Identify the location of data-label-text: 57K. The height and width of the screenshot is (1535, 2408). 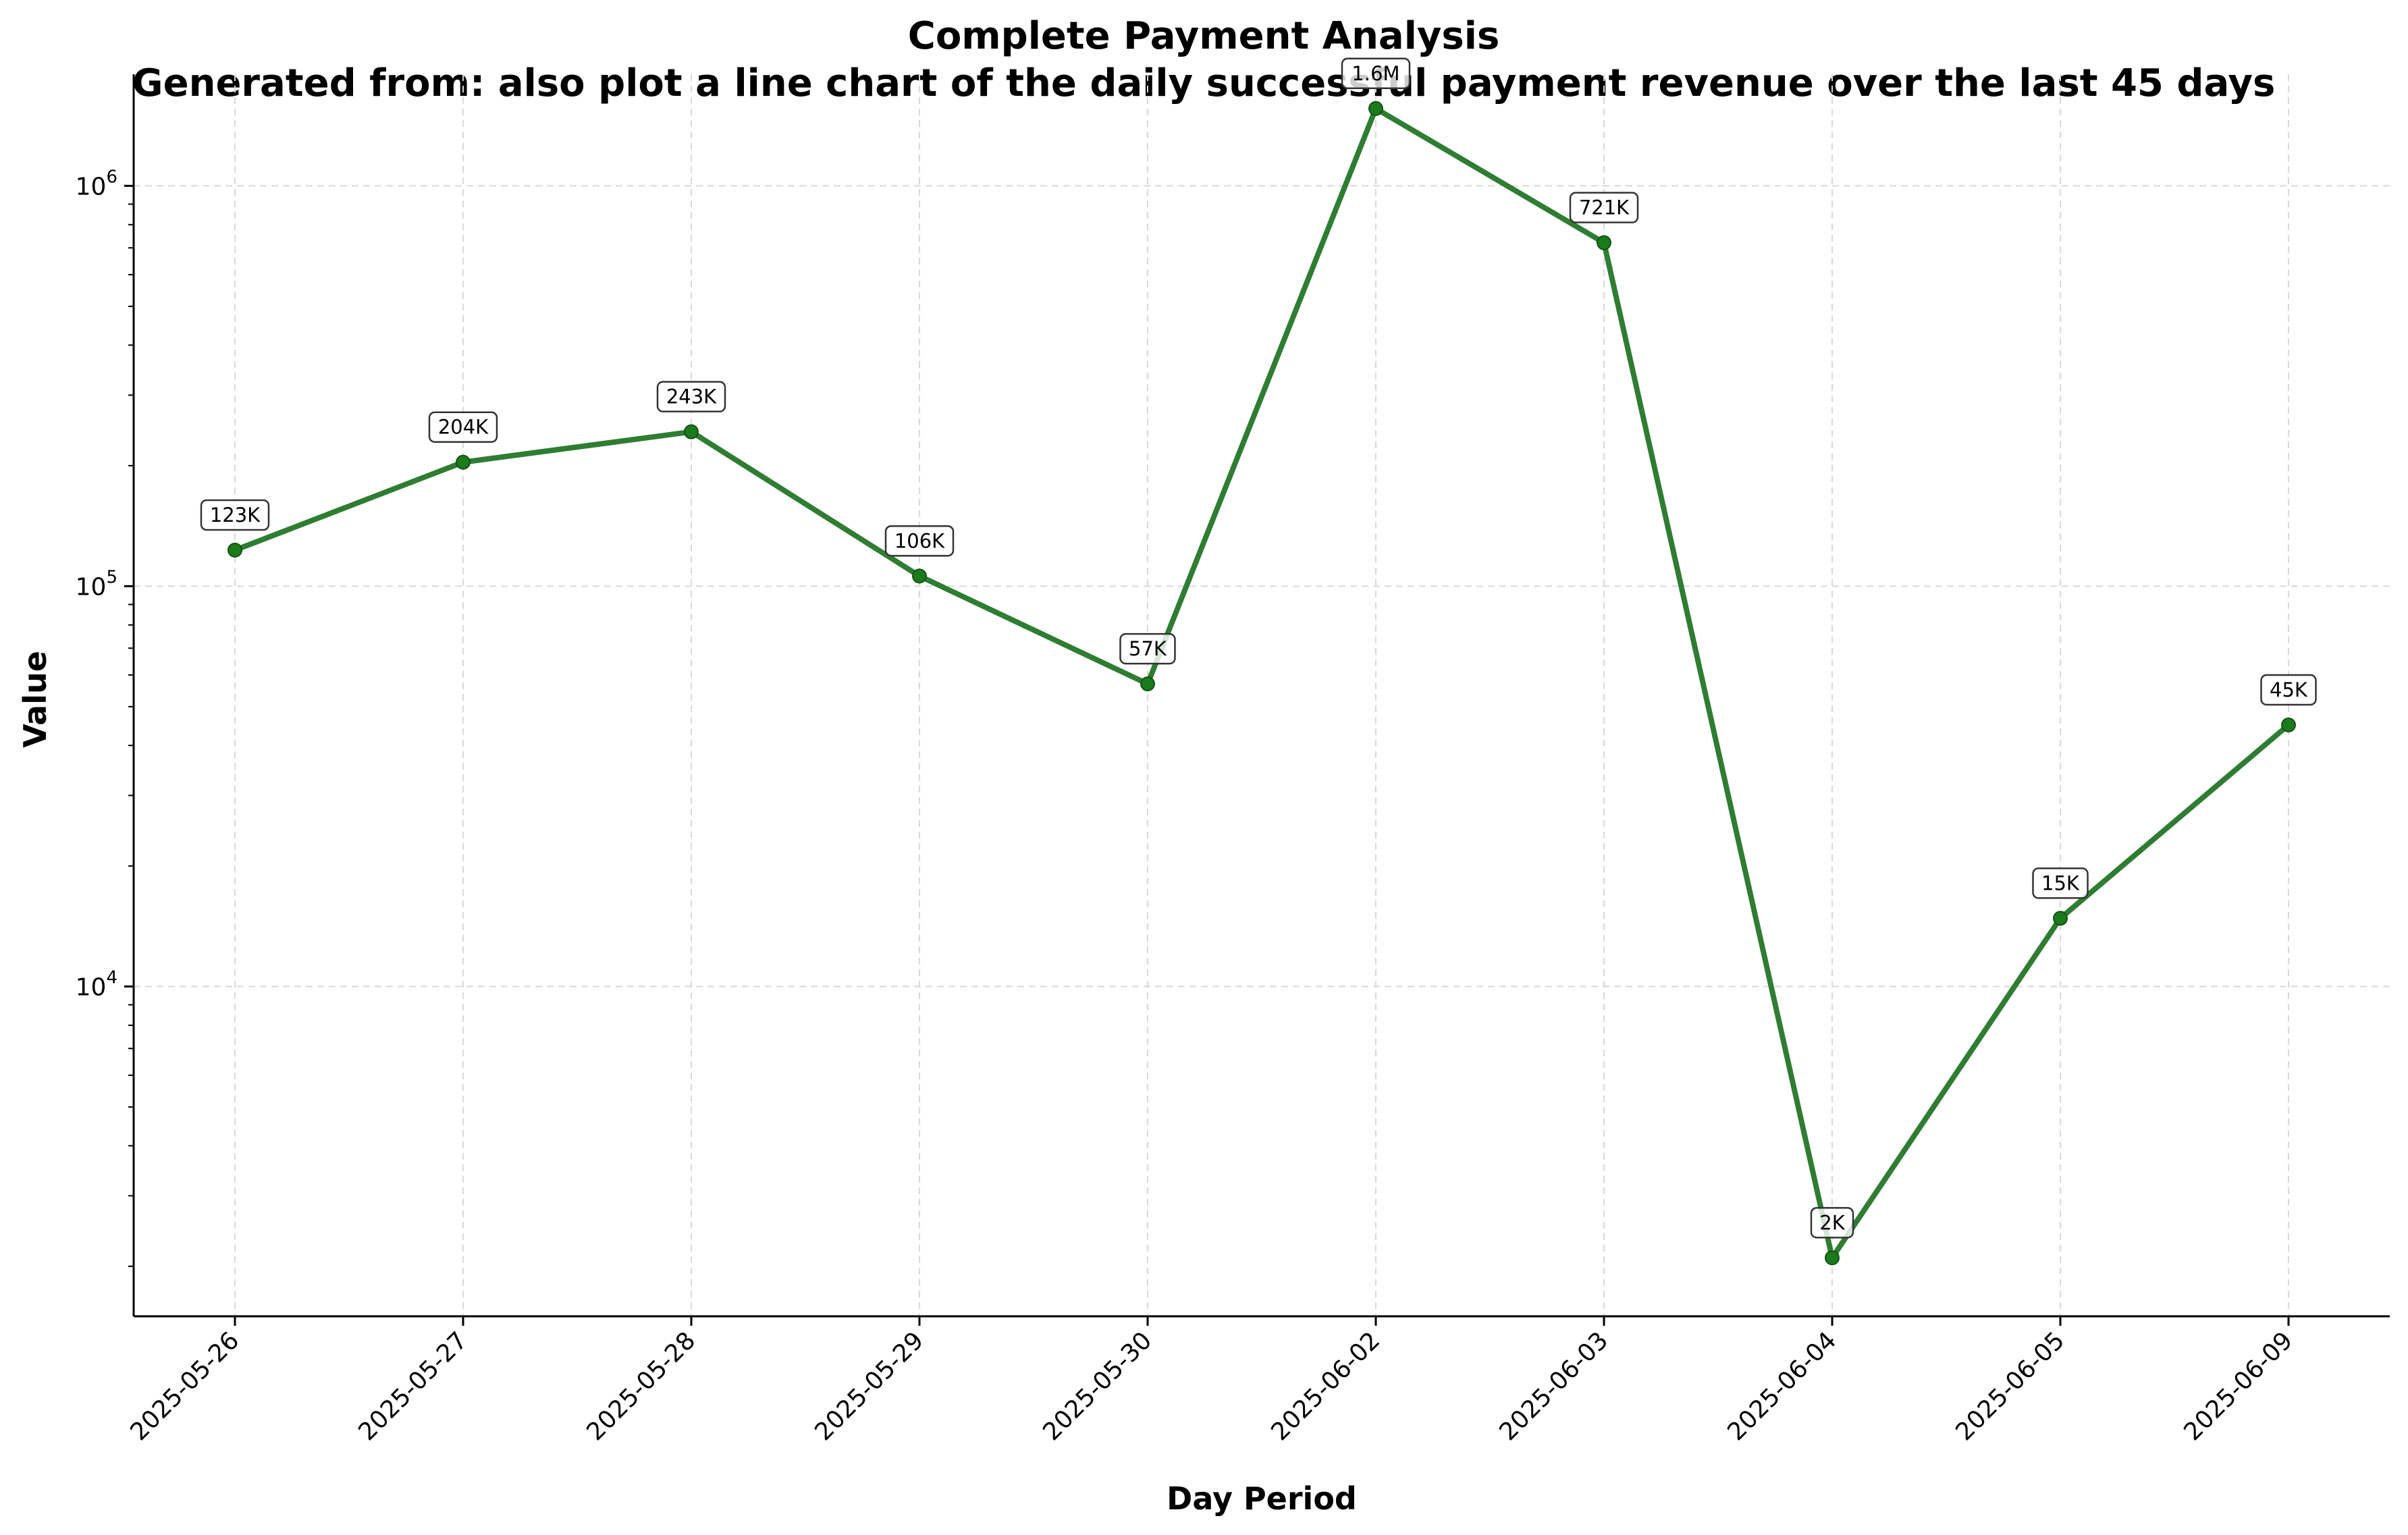
(1148, 648).